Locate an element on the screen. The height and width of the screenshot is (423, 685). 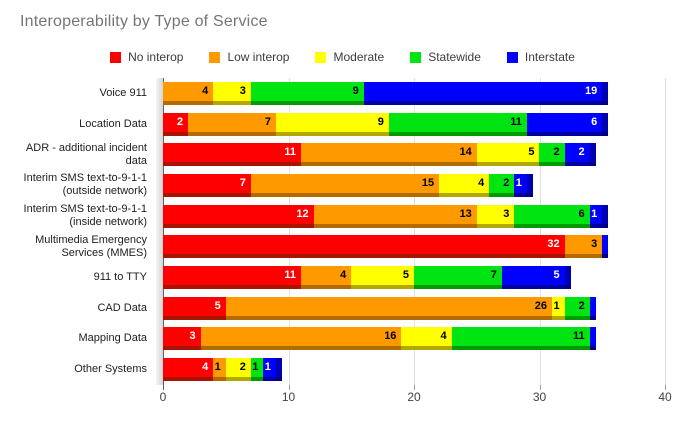
bar-segment-no-interop: 2 is located at coordinates (176, 124).